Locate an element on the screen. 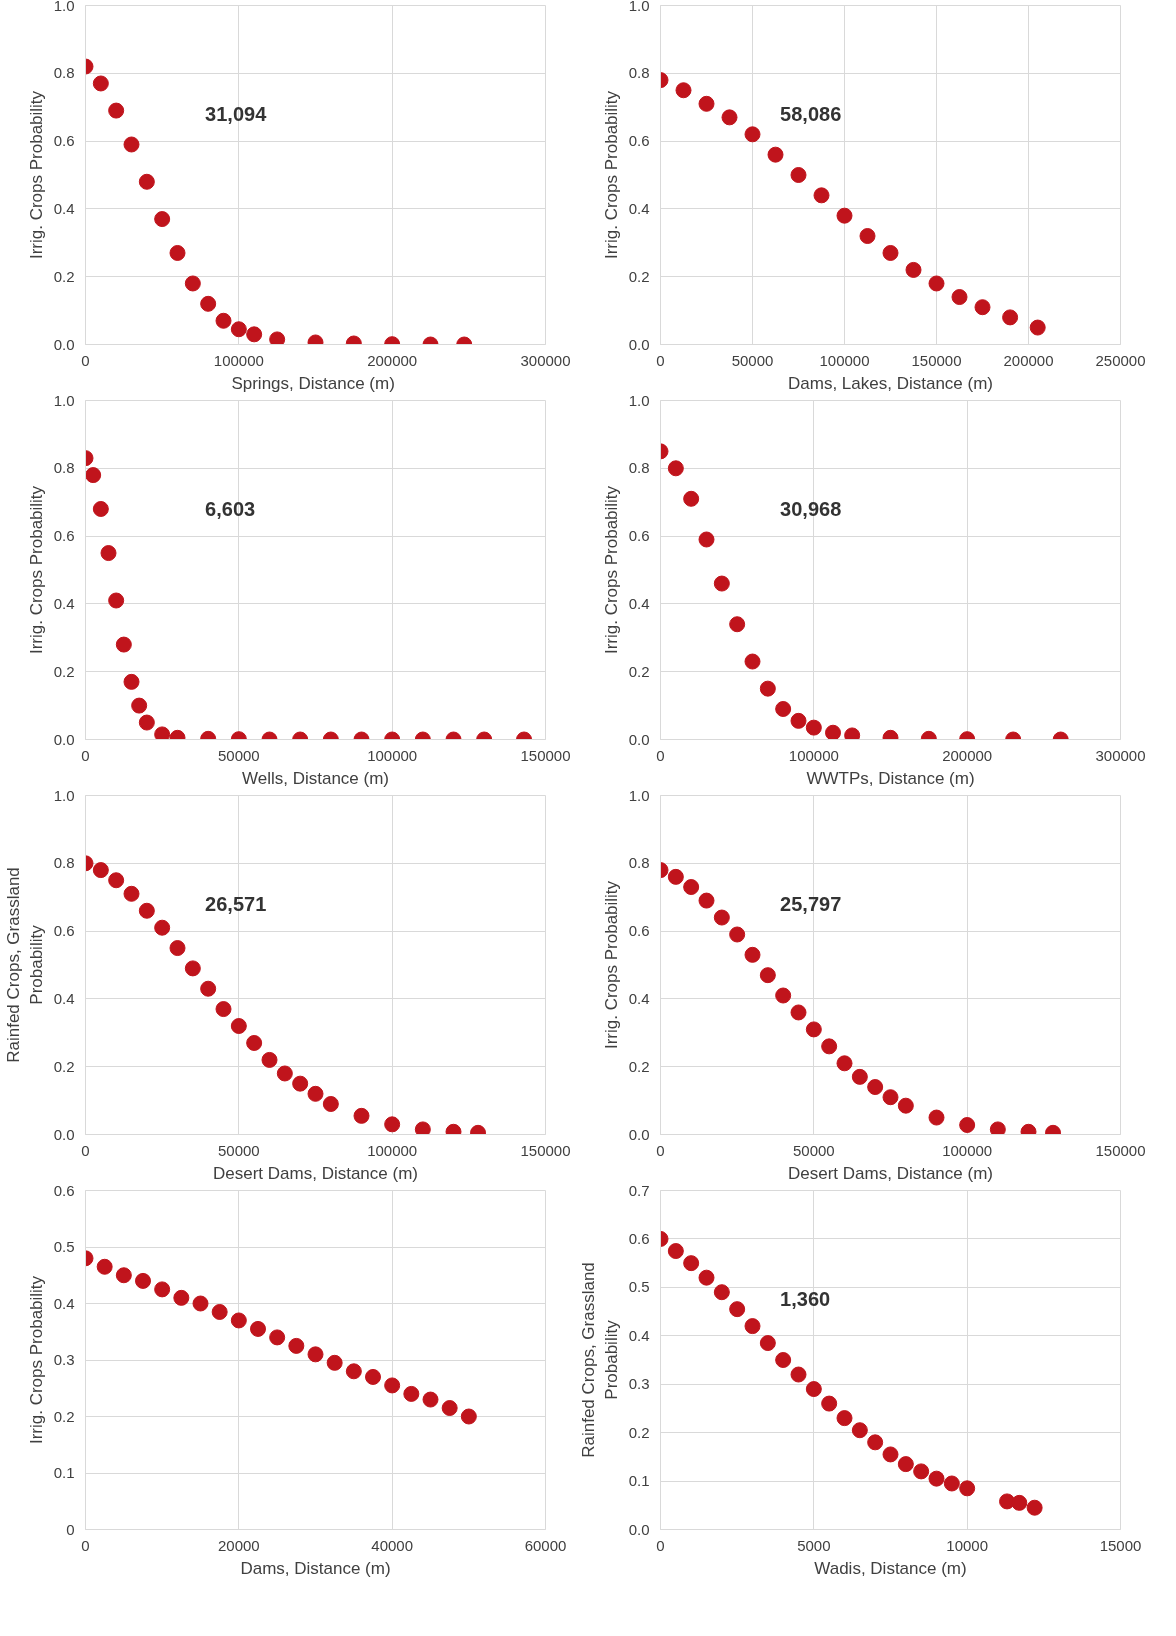 The height and width of the screenshot is (1636, 1176). x-axis-title: Wadis, Distance (m) is located at coordinates (890, 1568).